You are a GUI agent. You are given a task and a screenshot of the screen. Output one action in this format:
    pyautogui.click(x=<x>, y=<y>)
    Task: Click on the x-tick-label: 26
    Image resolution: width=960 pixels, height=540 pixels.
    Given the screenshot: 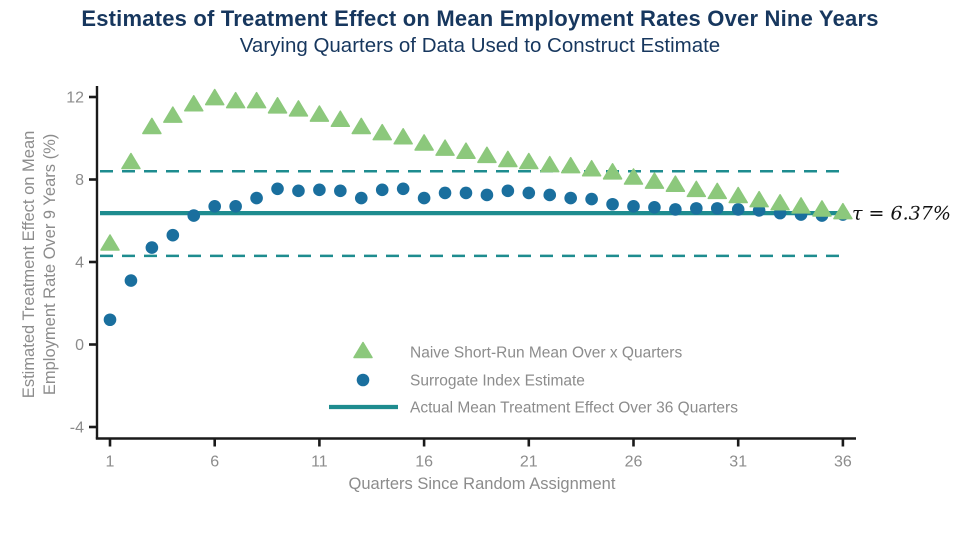 What is the action you would take?
    pyautogui.click(x=634, y=462)
    